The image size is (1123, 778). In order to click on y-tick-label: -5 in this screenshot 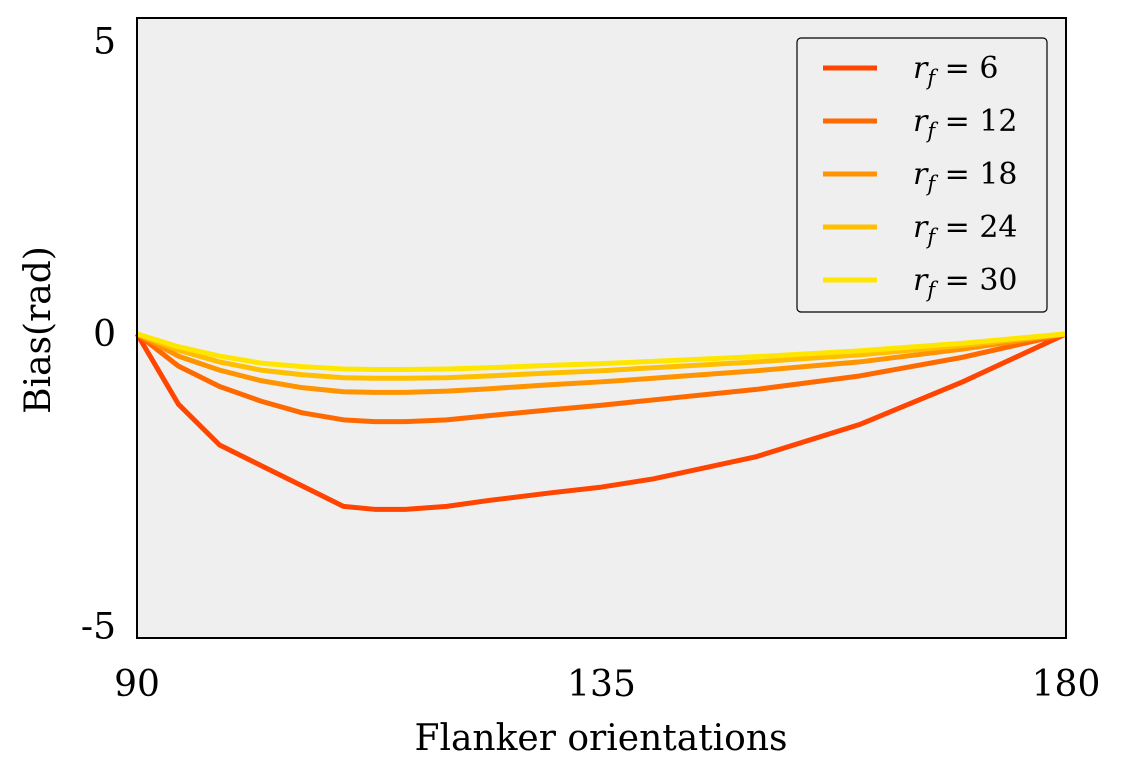, I will do `click(98, 626)`.